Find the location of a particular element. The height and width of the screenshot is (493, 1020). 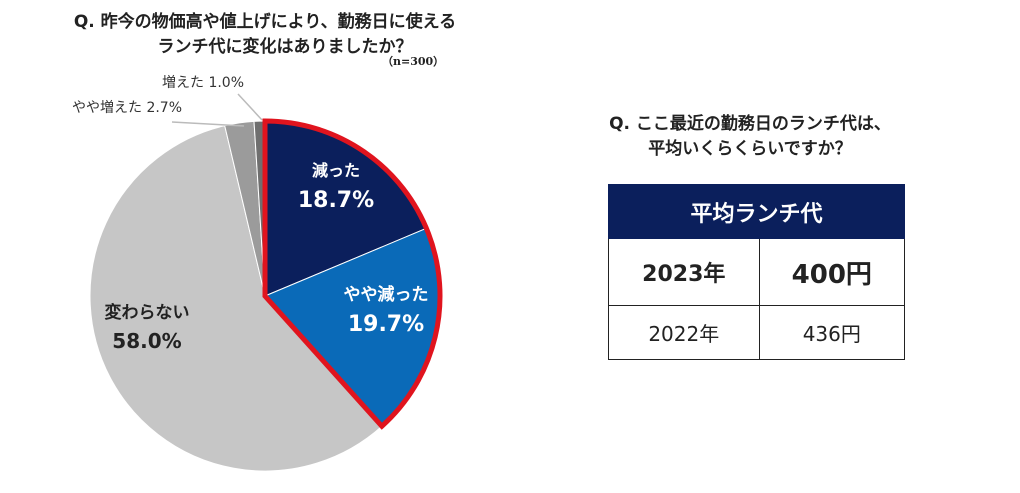

slice-label: 減った is located at coordinates (336, 170).